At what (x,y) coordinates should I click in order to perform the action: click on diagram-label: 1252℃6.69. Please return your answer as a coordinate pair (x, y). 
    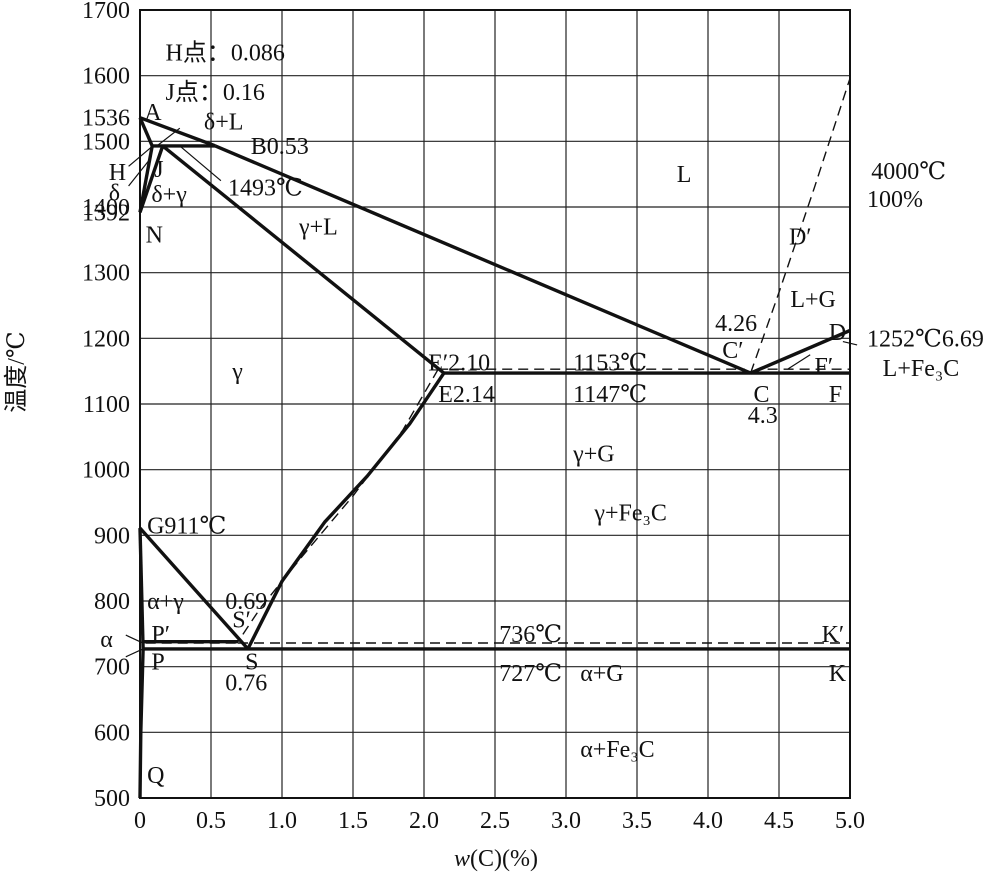
    Looking at the image, I should click on (925, 339).